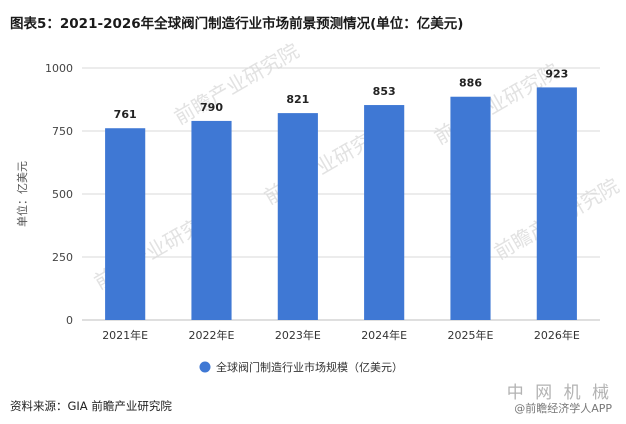 The width and height of the screenshot is (626, 424). I want to click on y-axis-label: 单位：亿美元, so click(22, 194).